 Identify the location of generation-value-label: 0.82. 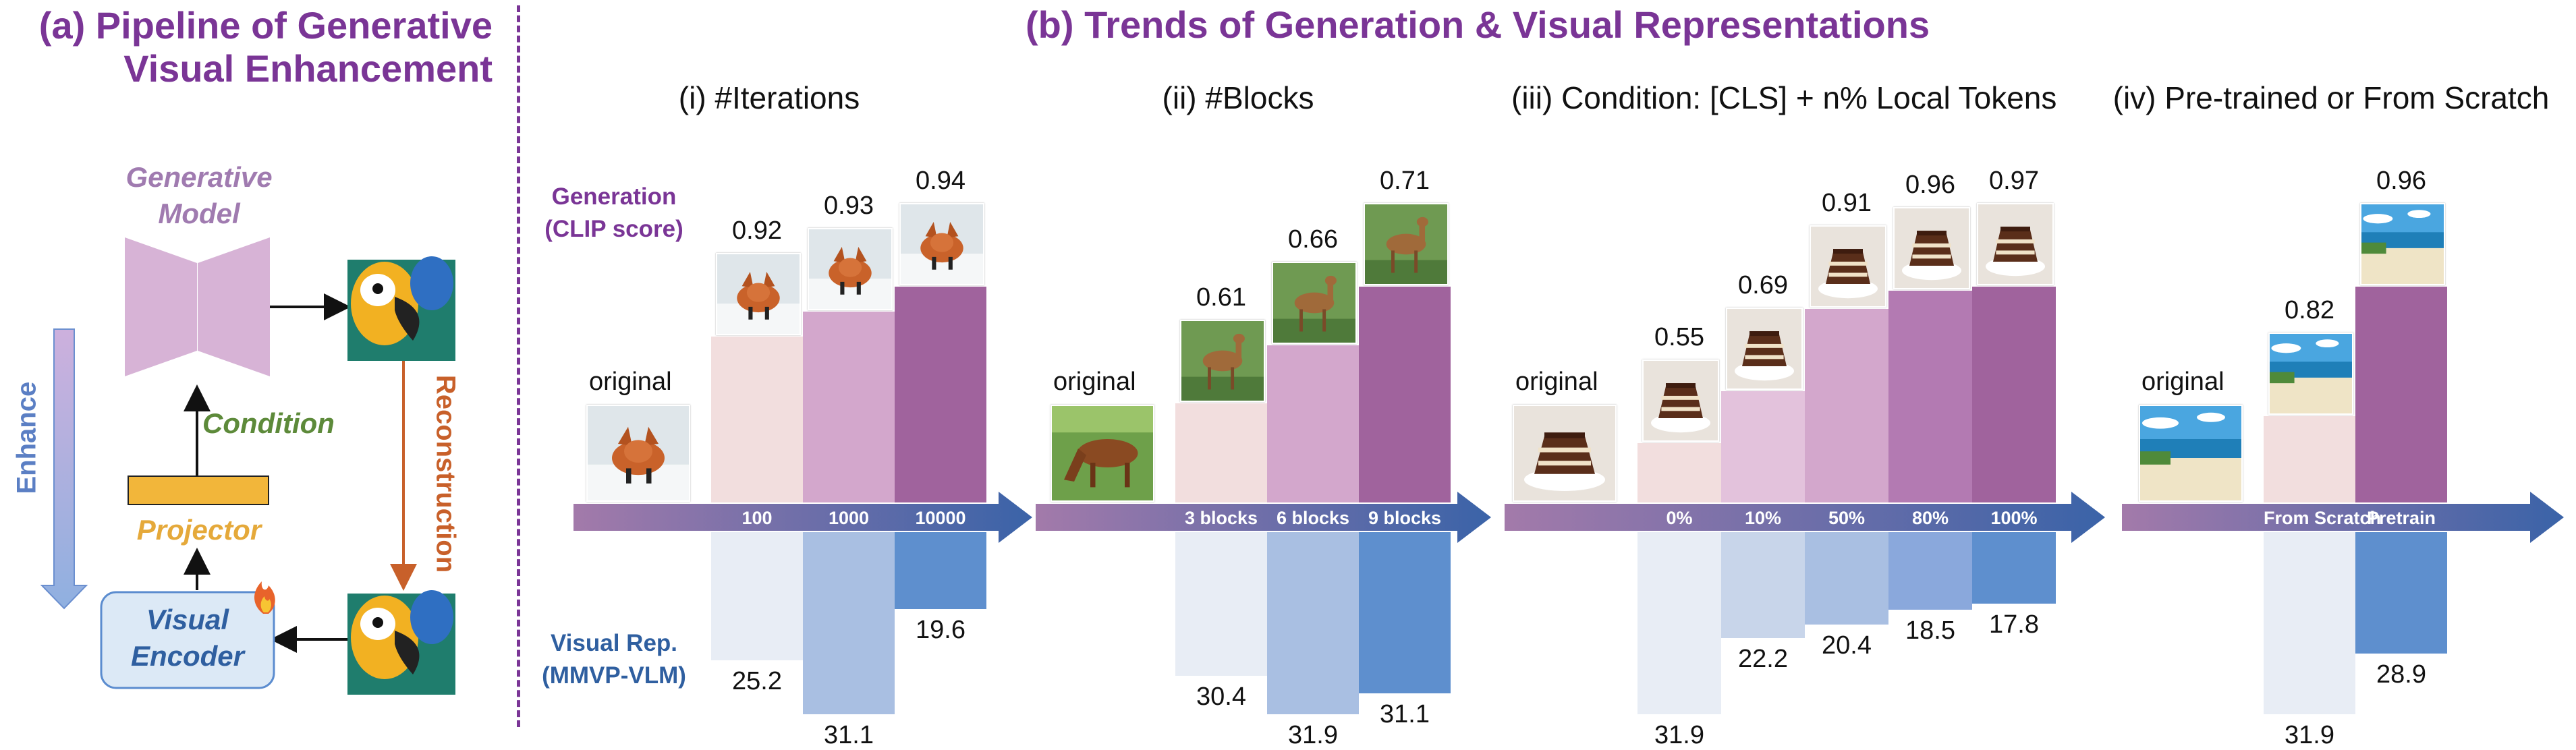
(2309, 309).